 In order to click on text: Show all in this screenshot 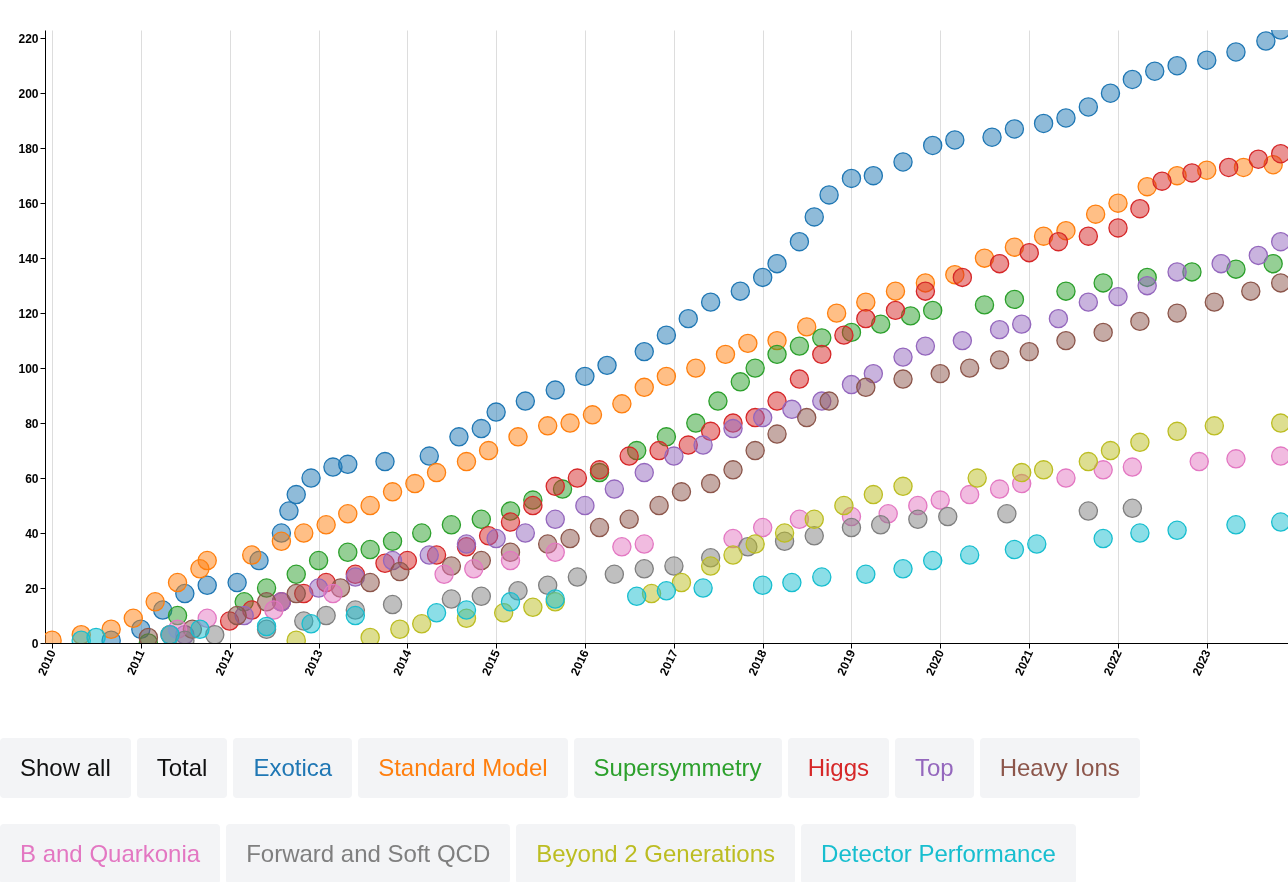, I will do `click(65, 768)`.